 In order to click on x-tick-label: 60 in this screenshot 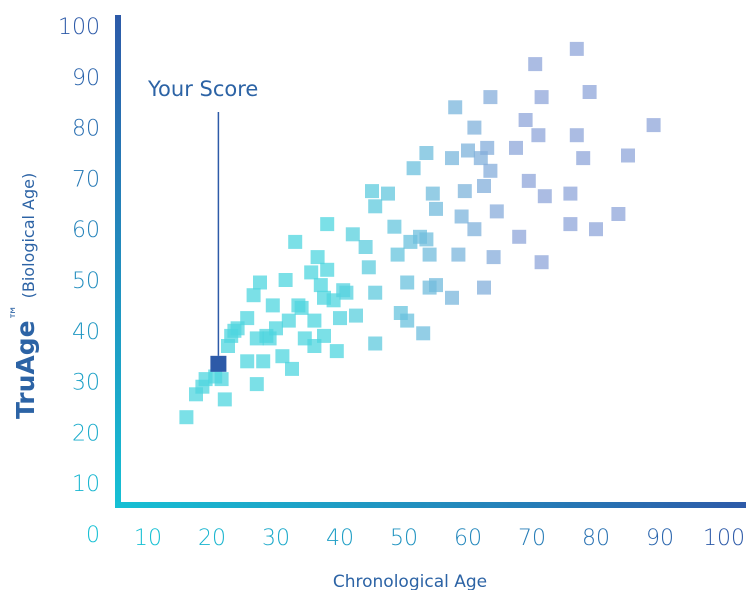, I will do `click(468, 538)`.